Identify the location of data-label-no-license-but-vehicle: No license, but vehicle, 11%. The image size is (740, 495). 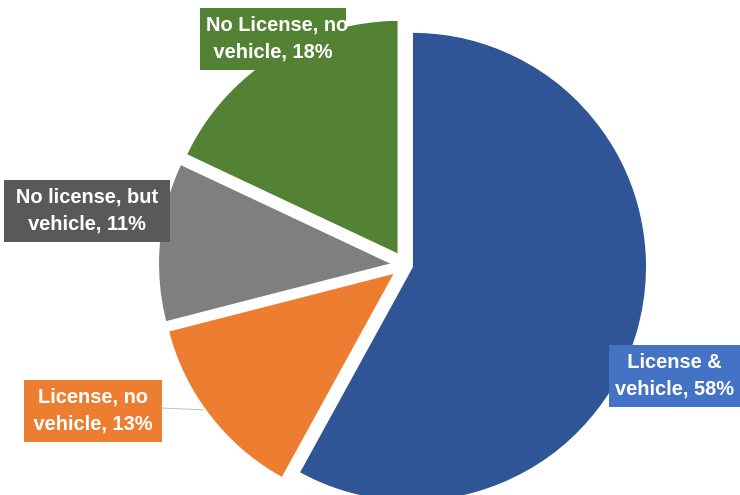
(87, 211).